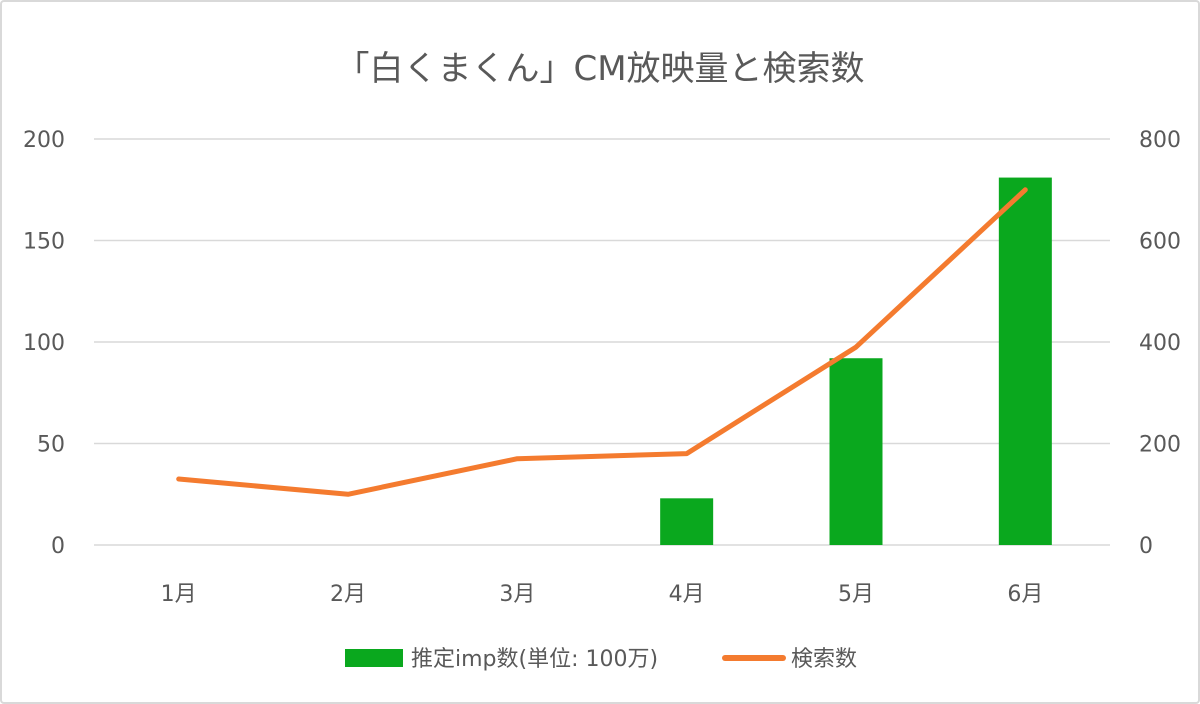  What do you see at coordinates (517, 594) in the screenshot?
I see `category-label: 3月` at bounding box center [517, 594].